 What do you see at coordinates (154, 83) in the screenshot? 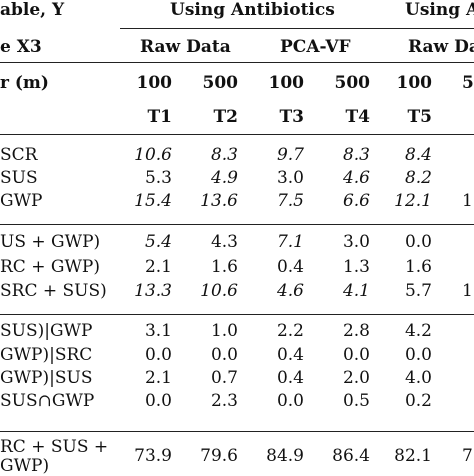
I see `header-r-100-1: 100` at bounding box center [154, 83].